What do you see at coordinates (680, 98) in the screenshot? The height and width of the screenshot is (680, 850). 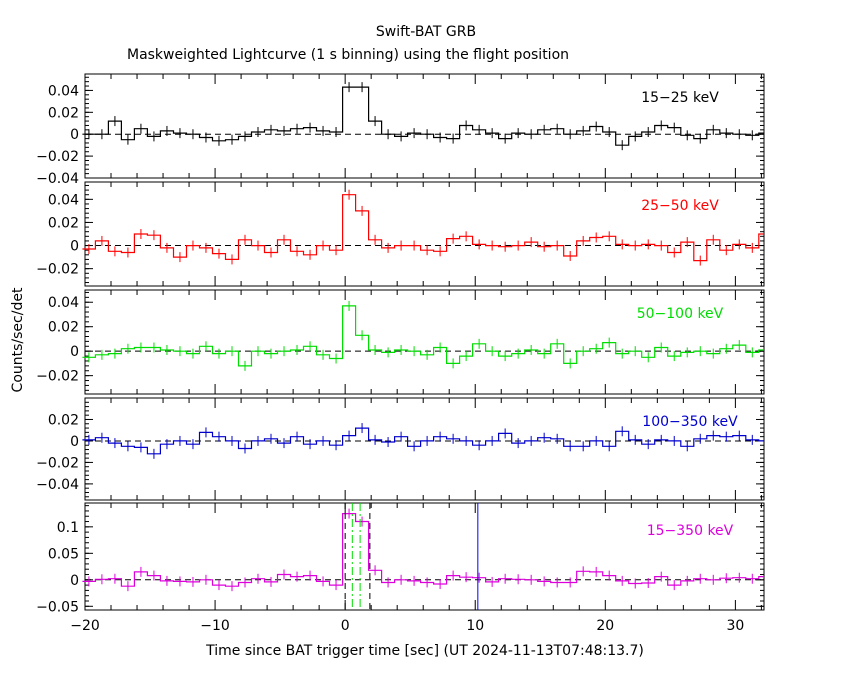 I see `band-label: 15−25 keV` at bounding box center [680, 98].